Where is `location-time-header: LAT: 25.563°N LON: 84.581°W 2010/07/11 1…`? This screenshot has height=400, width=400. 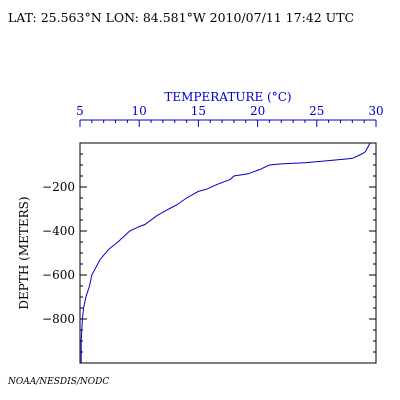
location-time-header: LAT: 25.563°N LON: 84.581°W 2010/07/11 1… is located at coordinates (181, 17).